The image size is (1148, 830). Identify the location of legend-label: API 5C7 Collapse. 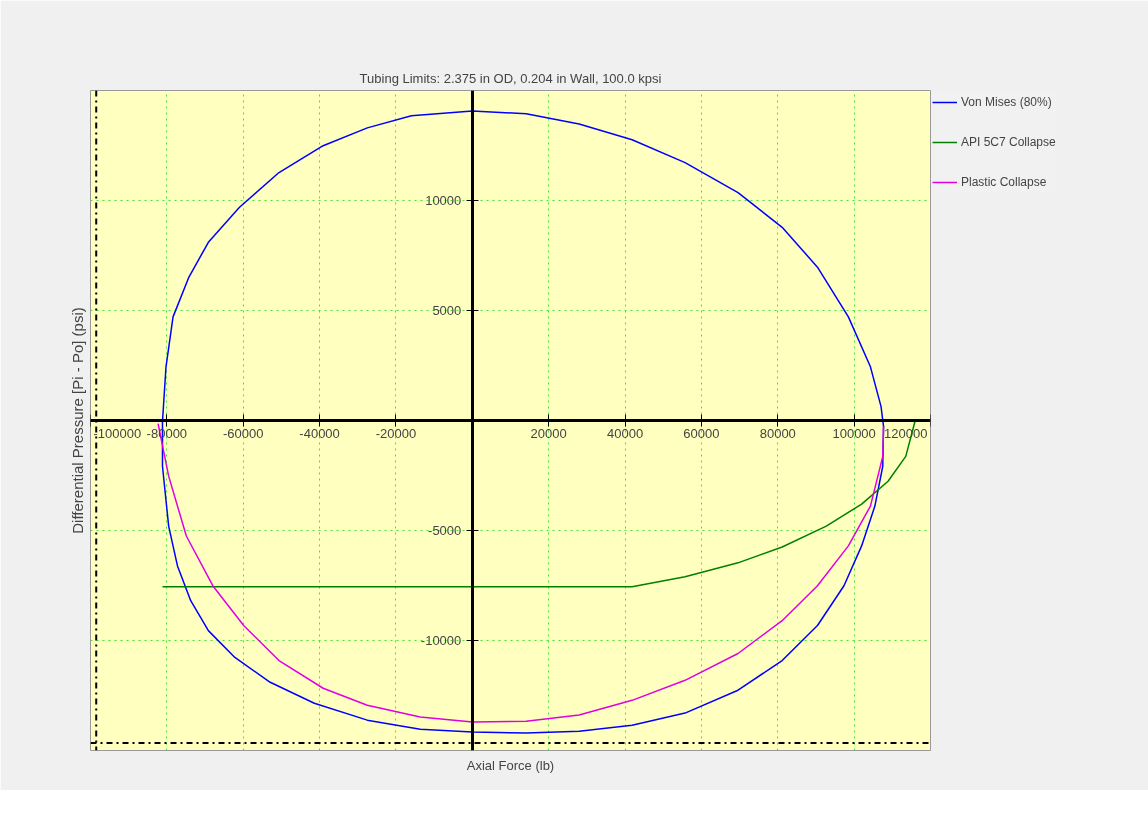
(1008, 142).